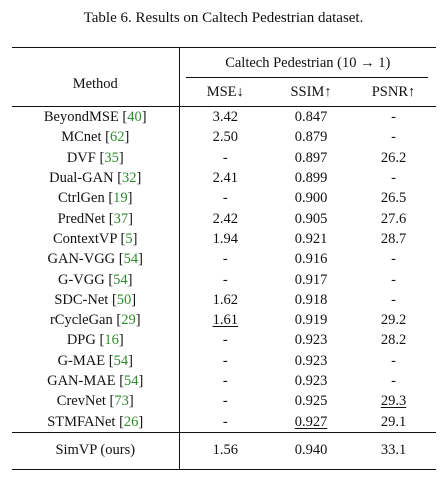 Image resolution: width=447 pixels, height=479 pixels. I want to click on citation-link: 50, so click(124, 299).